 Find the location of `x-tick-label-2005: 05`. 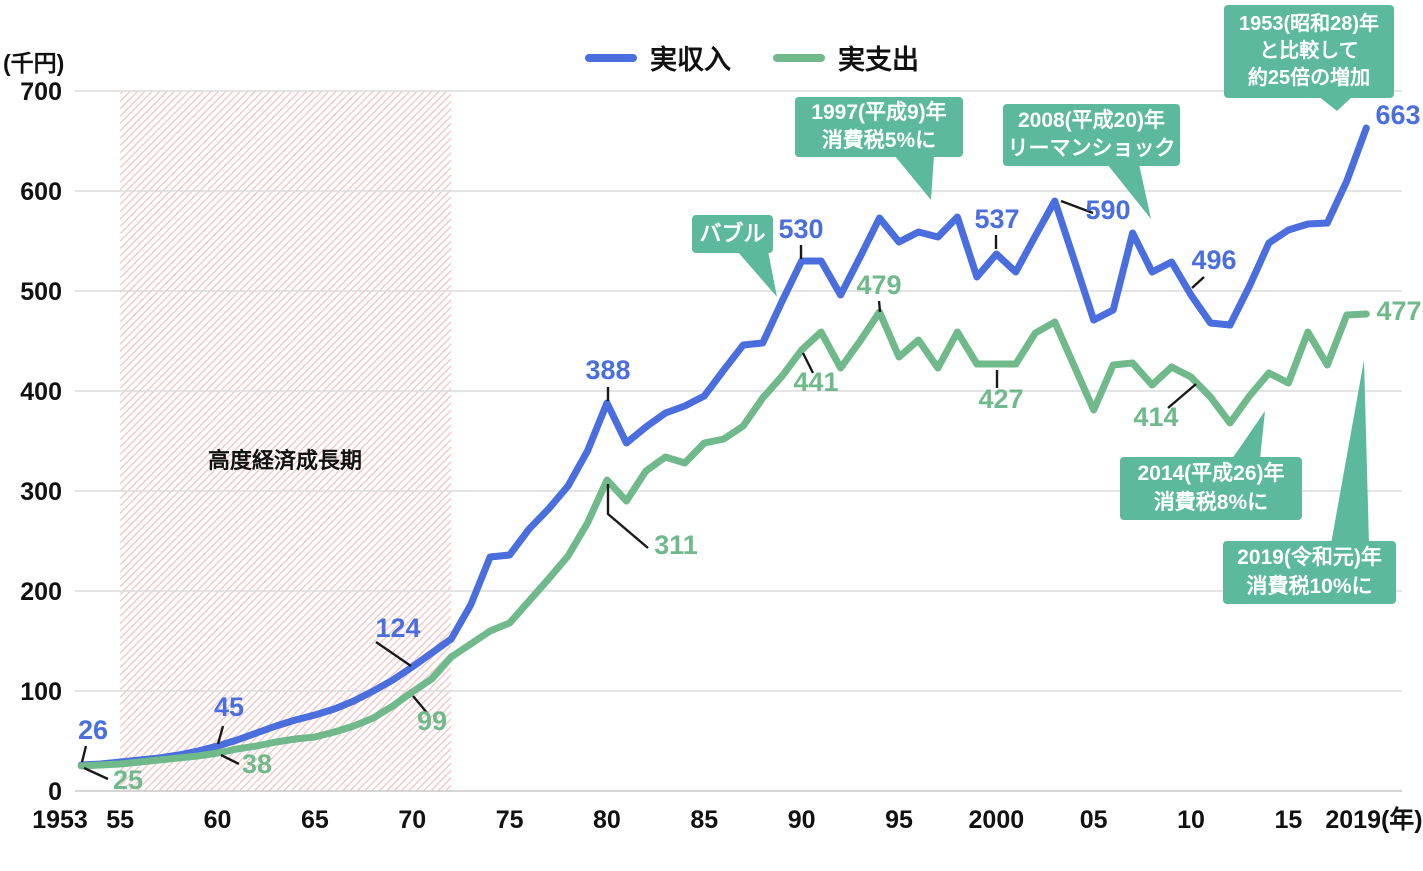

x-tick-label-2005: 05 is located at coordinates (1094, 820).